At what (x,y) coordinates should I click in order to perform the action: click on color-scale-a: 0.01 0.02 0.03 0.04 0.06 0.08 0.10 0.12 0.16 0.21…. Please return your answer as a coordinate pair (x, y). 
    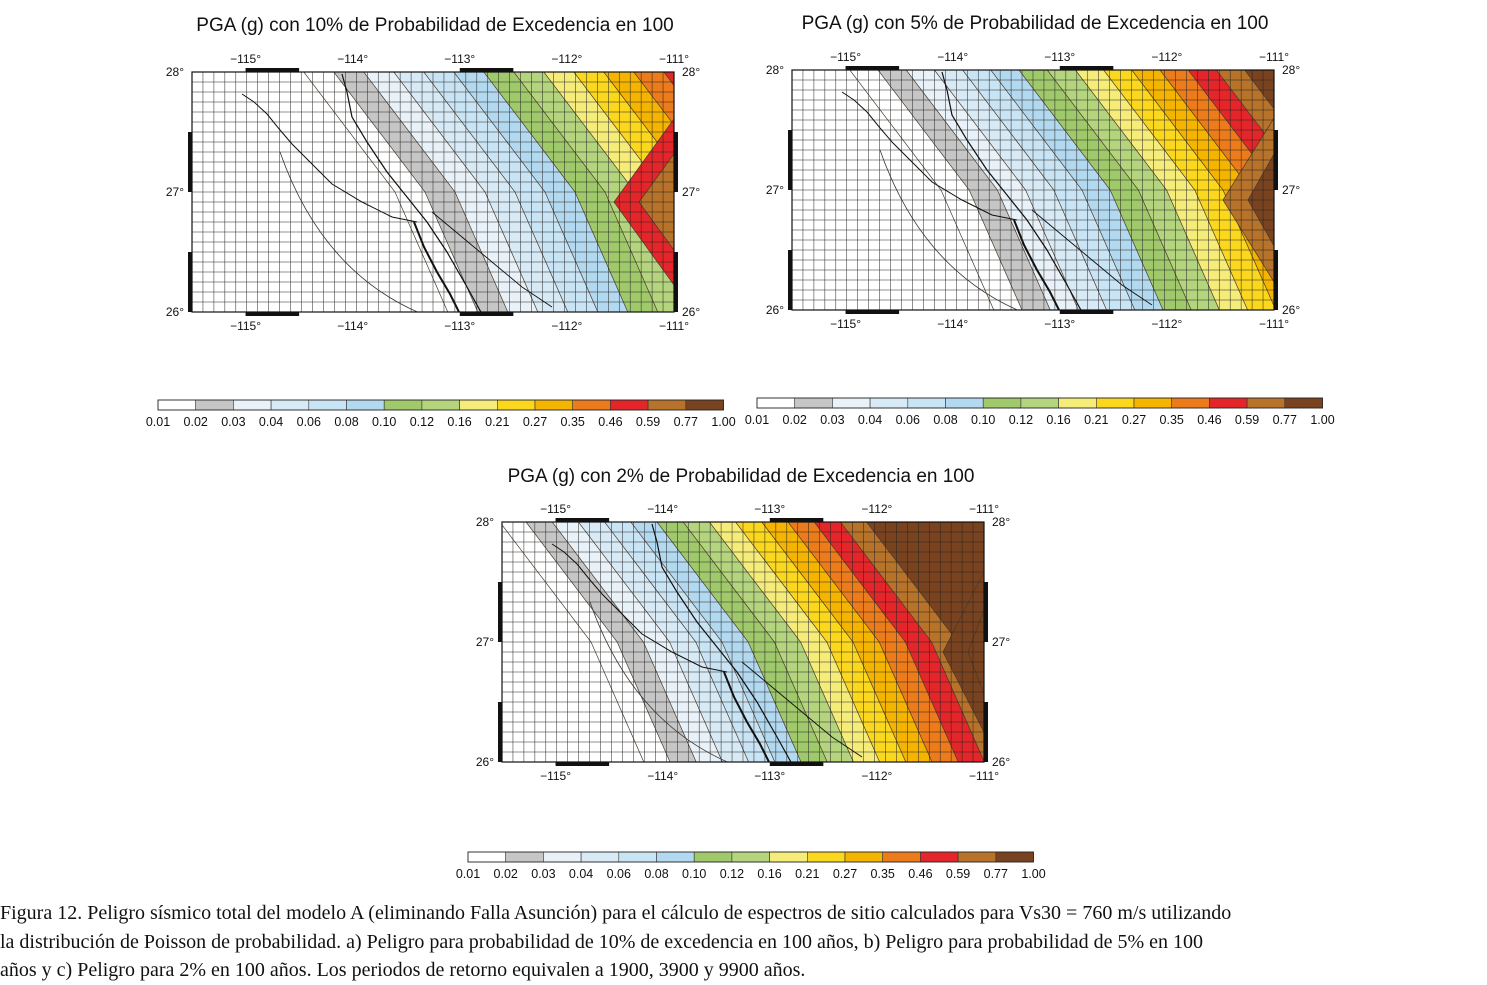
    Looking at the image, I should click on (441, 414).